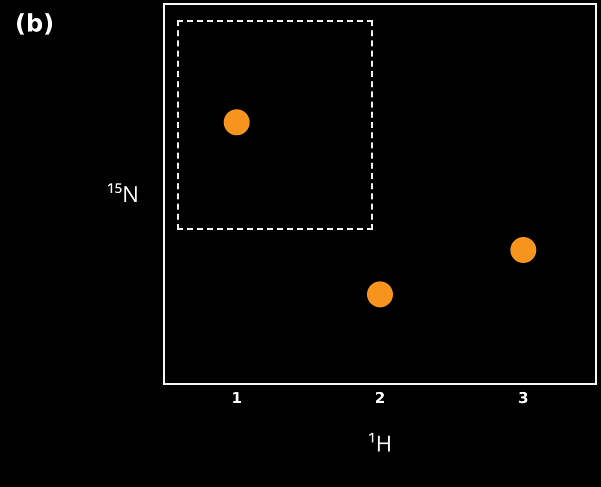  I want to click on x-axis-title: ¹H, so click(380, 443).